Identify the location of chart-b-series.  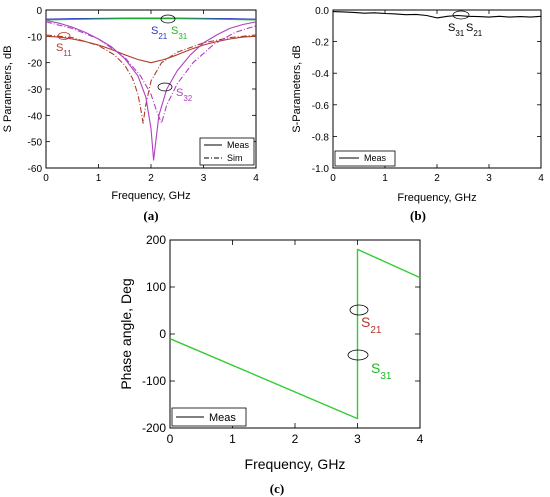
(437, 15).